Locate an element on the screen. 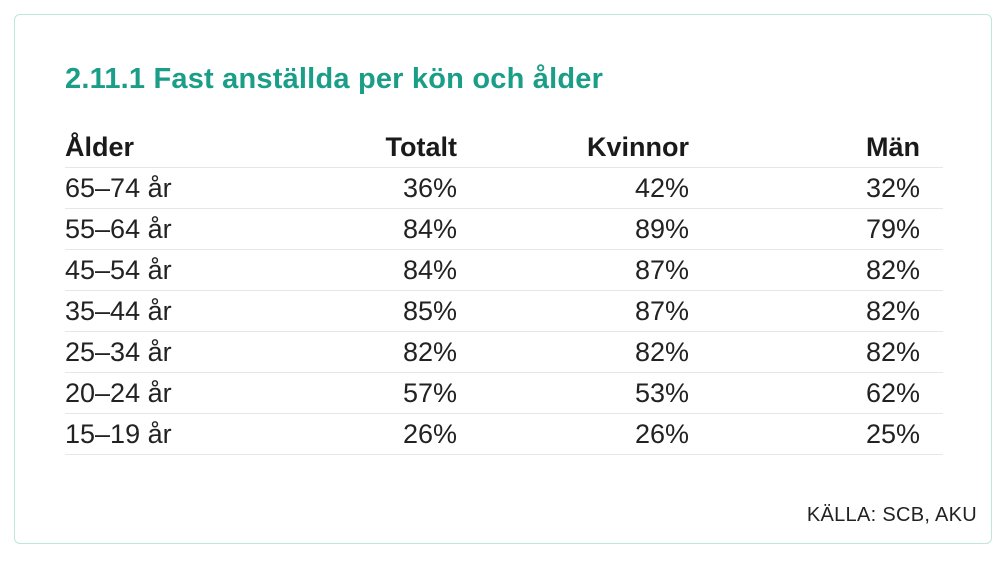  table-row: 55–64 år 84% 89% 79% is located at coordinates (504, 229).